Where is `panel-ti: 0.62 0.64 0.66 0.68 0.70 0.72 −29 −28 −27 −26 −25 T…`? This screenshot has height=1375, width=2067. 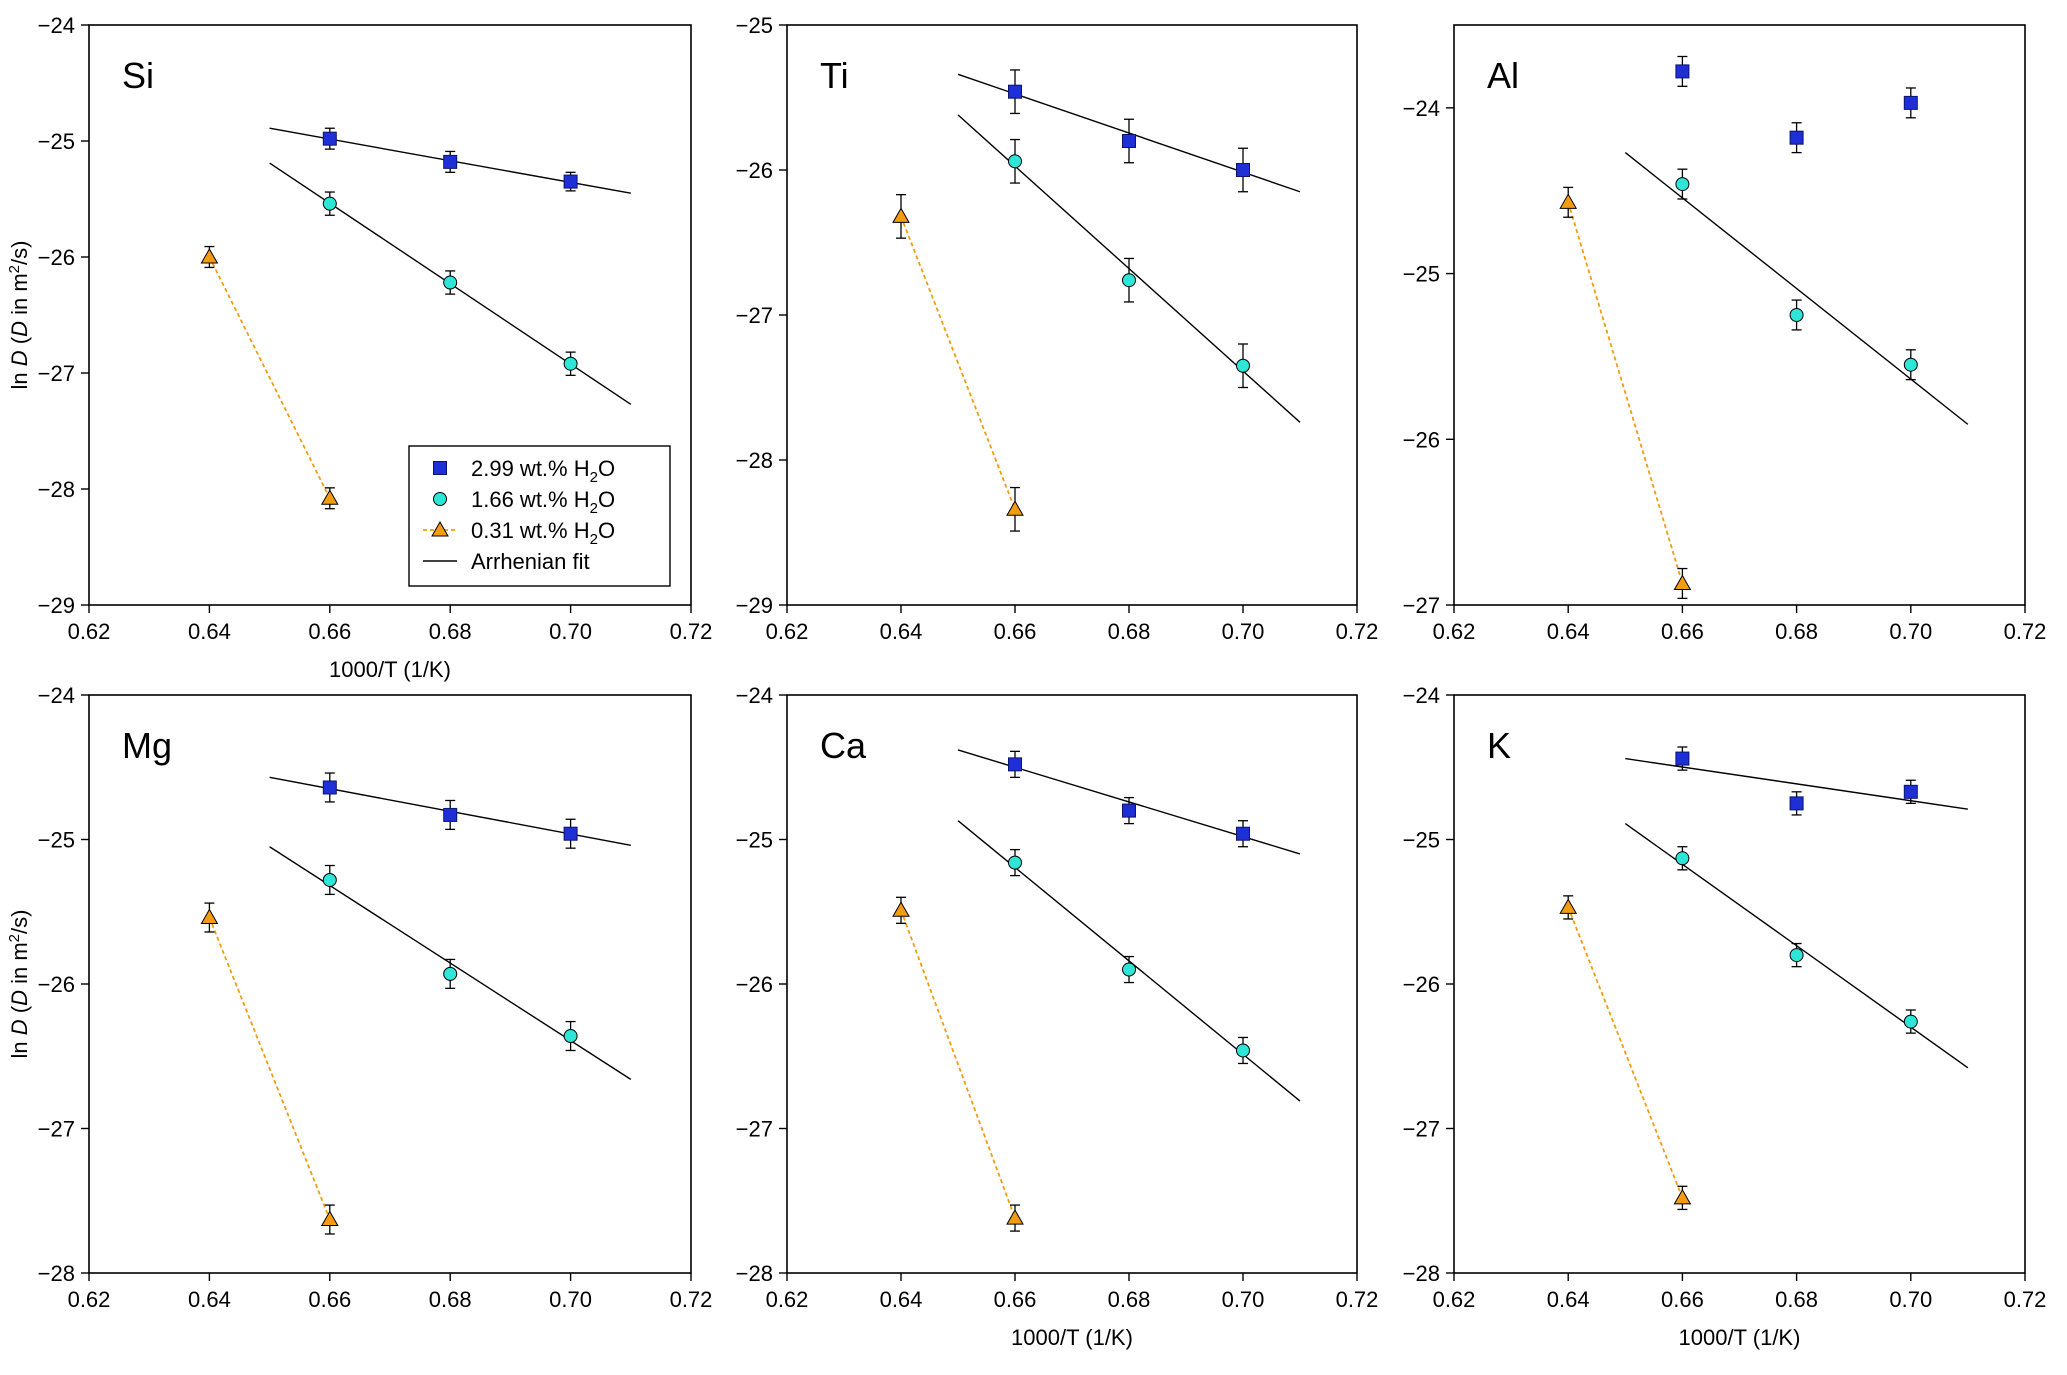
panel-ti: 0.62 0.64 0.66 0.68 0.70 0.72 −29 −28 −27 −26 −25 T… is located at coordinates (1057, 328).